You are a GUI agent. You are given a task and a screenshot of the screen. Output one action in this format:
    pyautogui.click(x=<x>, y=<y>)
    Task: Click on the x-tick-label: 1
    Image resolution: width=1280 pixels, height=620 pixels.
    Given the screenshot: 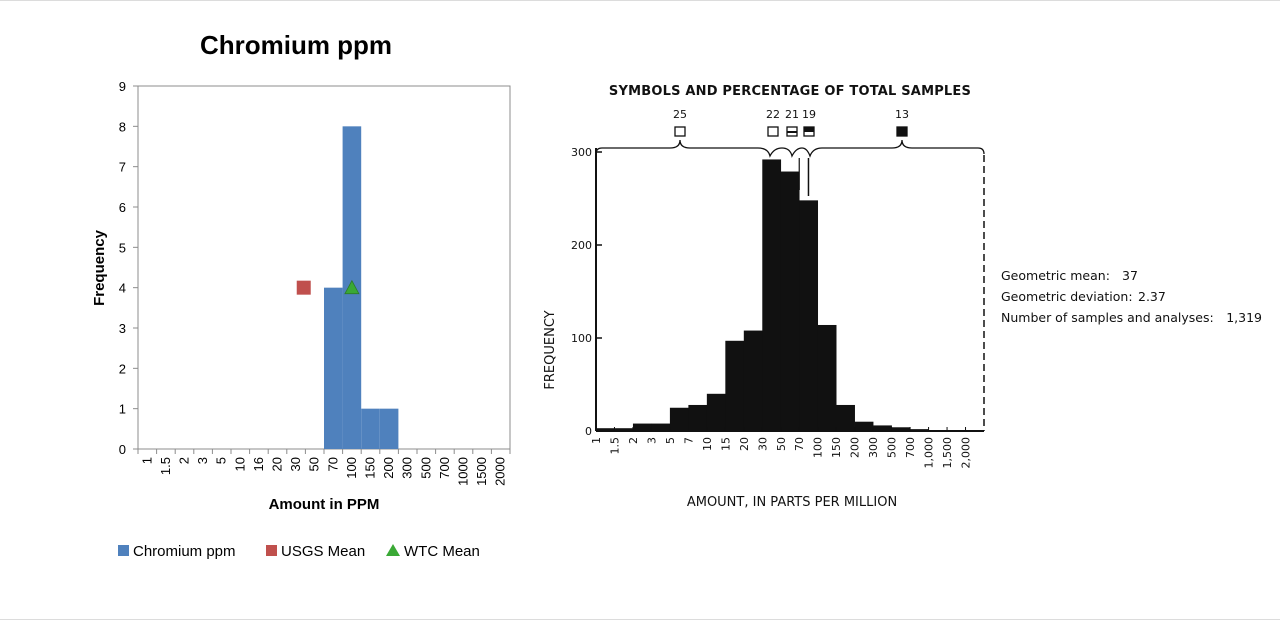 What is the action you would take?
    pyautogui.click(x=146, y=460)
    